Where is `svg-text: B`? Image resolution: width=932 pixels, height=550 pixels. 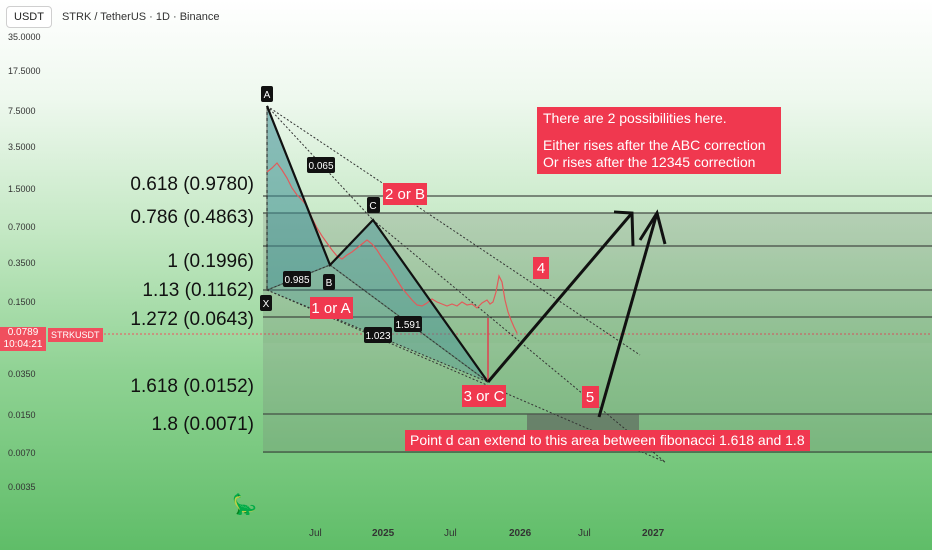
svg-text: B is located at coordinates (329, 283).